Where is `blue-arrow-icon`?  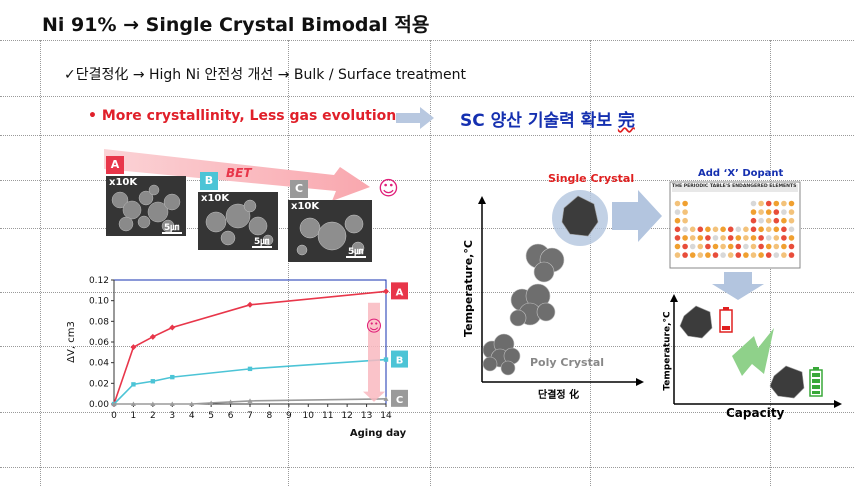 blue-arrow-icon is located at coordinates (637, 216).